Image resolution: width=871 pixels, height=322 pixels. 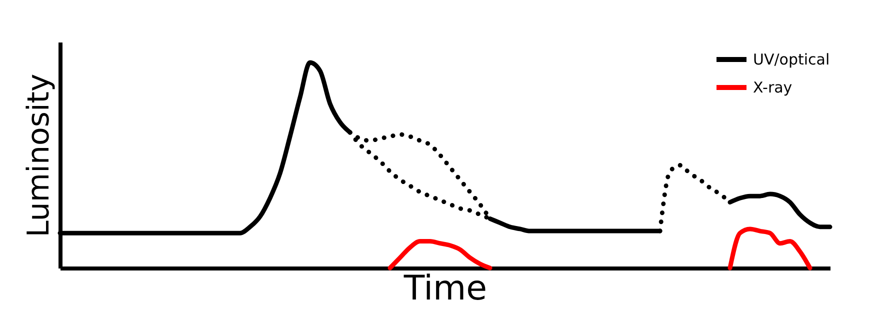 What do you see at coordinates (445, 288) in the screenshot?
I see `x-axis-title: Time` at bounding box center [445, 288].